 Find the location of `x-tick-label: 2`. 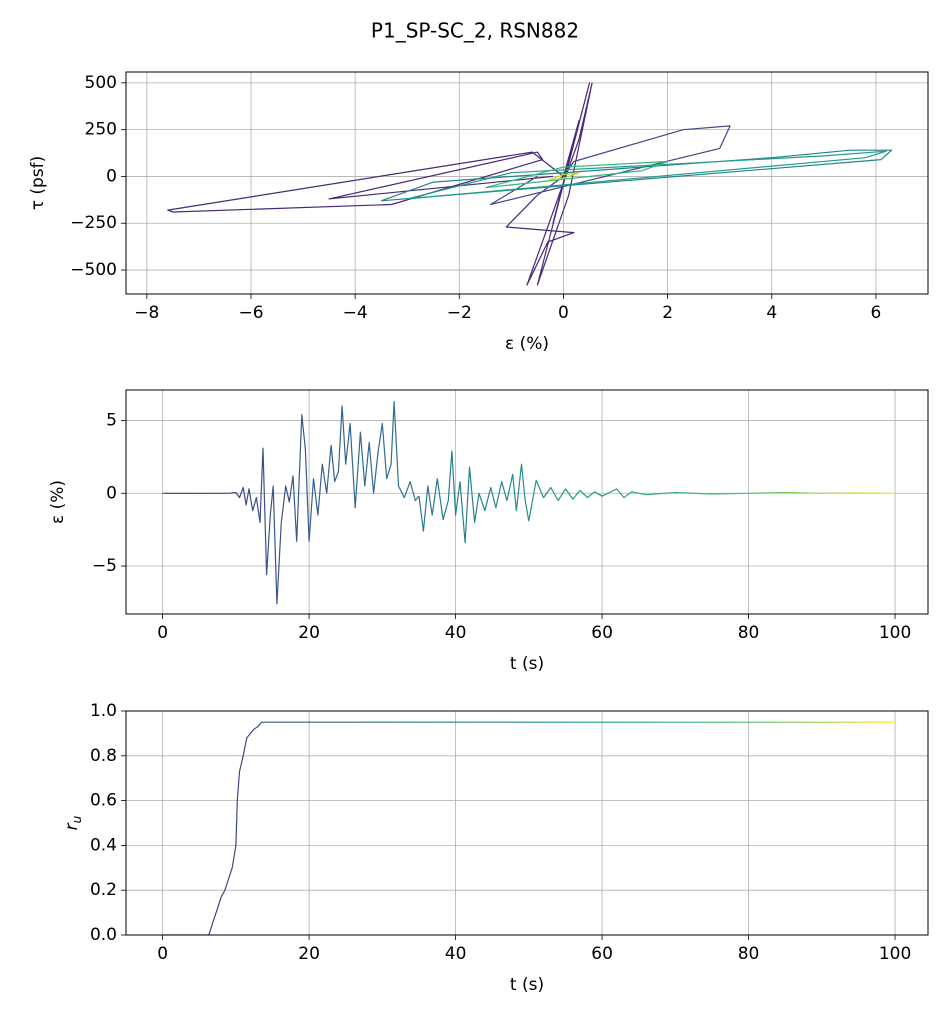

x-tick-label: 2 is located at coordinates (667, 313).